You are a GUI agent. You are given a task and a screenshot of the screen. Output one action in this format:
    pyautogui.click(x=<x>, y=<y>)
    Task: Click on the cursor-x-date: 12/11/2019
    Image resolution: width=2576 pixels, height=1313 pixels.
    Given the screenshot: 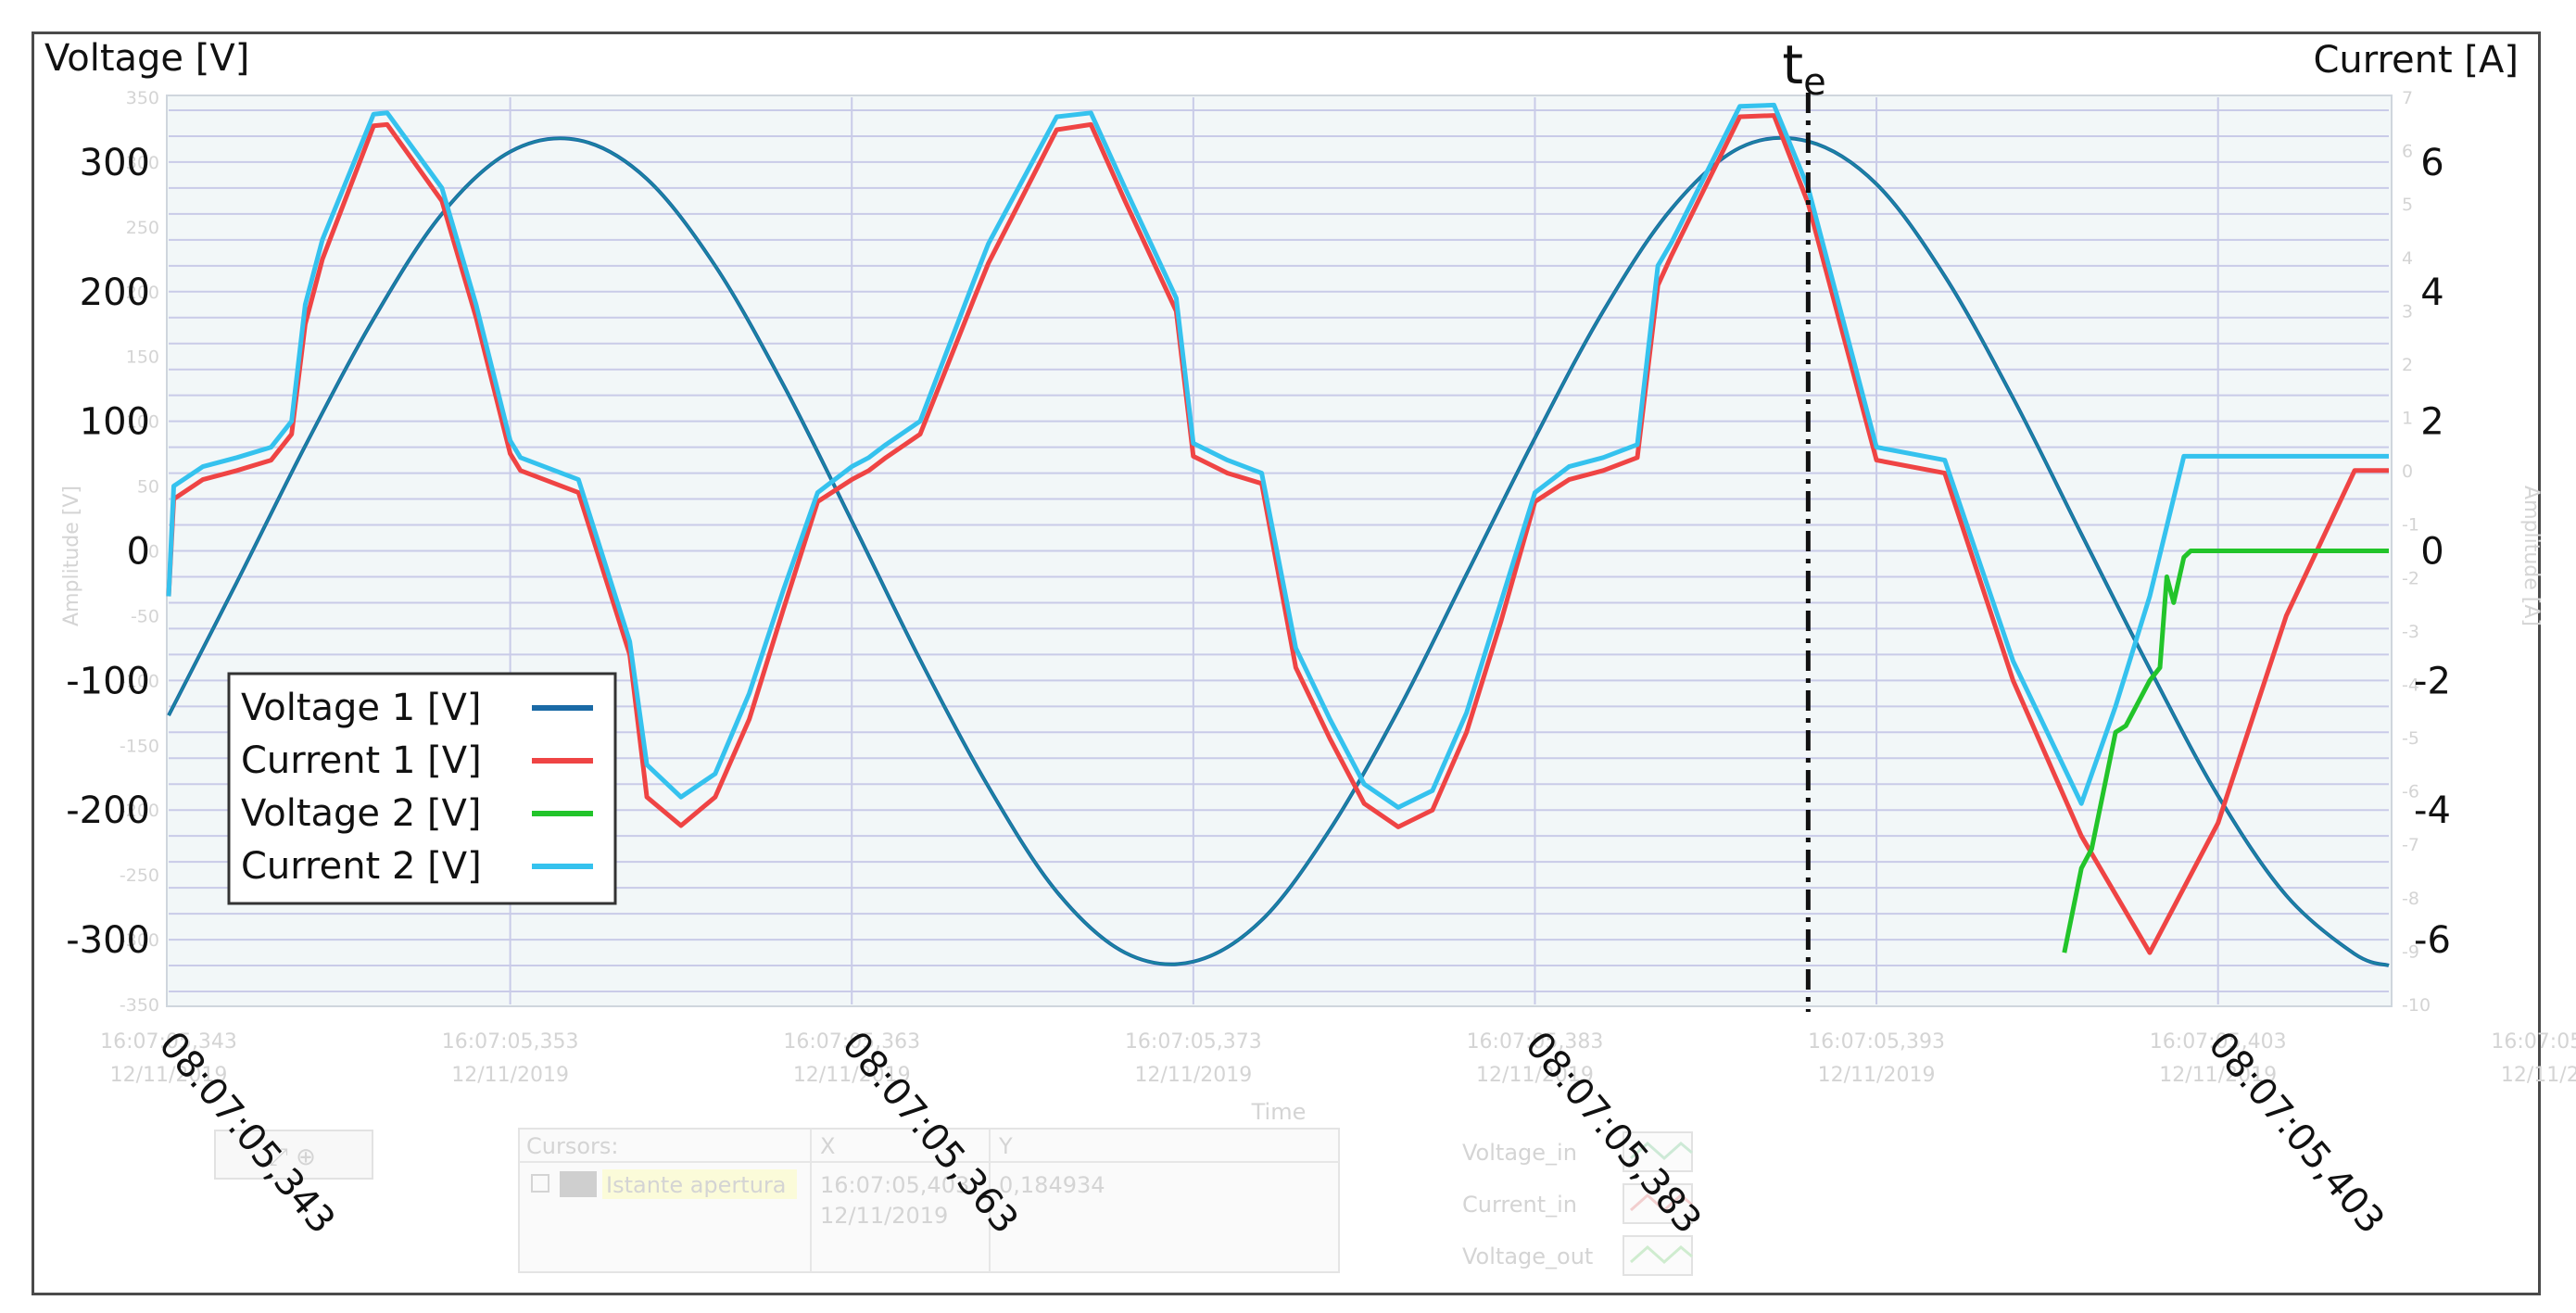 What is the action you would take?
    pyautogui.click(x=884, y=1216)
    